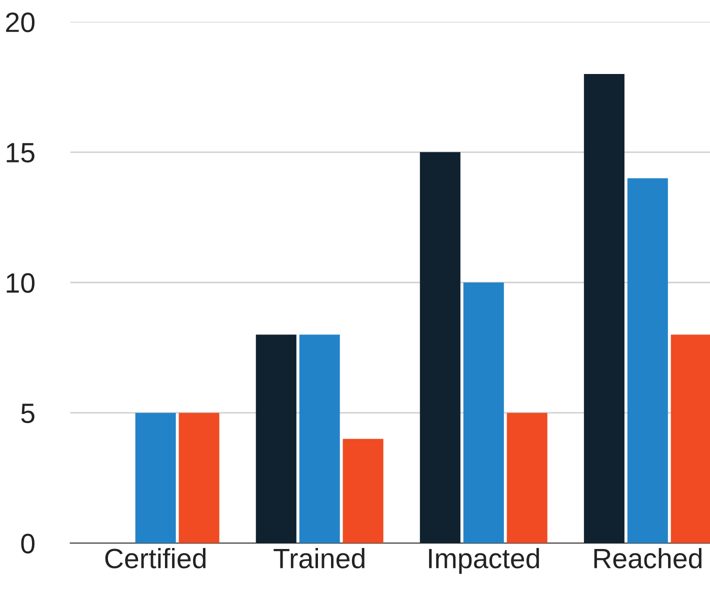 This screenshot has height=591, width=710. I want to click on x-tick-label: Certified, so click(155, 558).